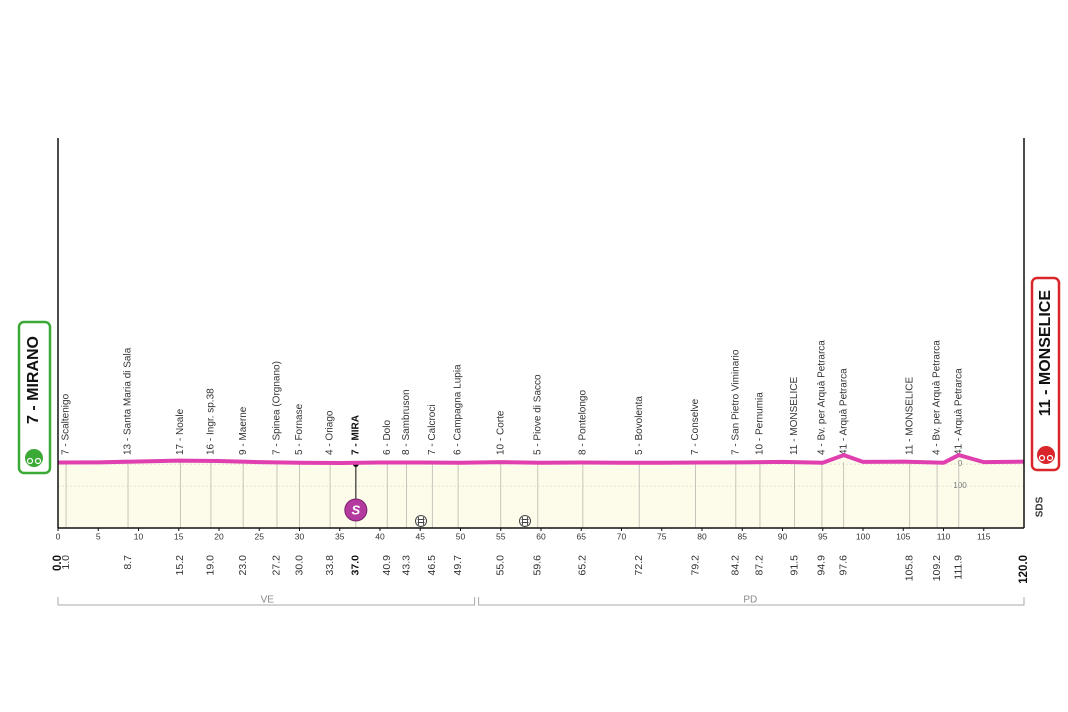 The height and width of the screenshot is (712, 1068). What do you see at coordinates (541, 536) in the screenshot?
I see `x-tick-label: 60` at bounding box center [541, 536].